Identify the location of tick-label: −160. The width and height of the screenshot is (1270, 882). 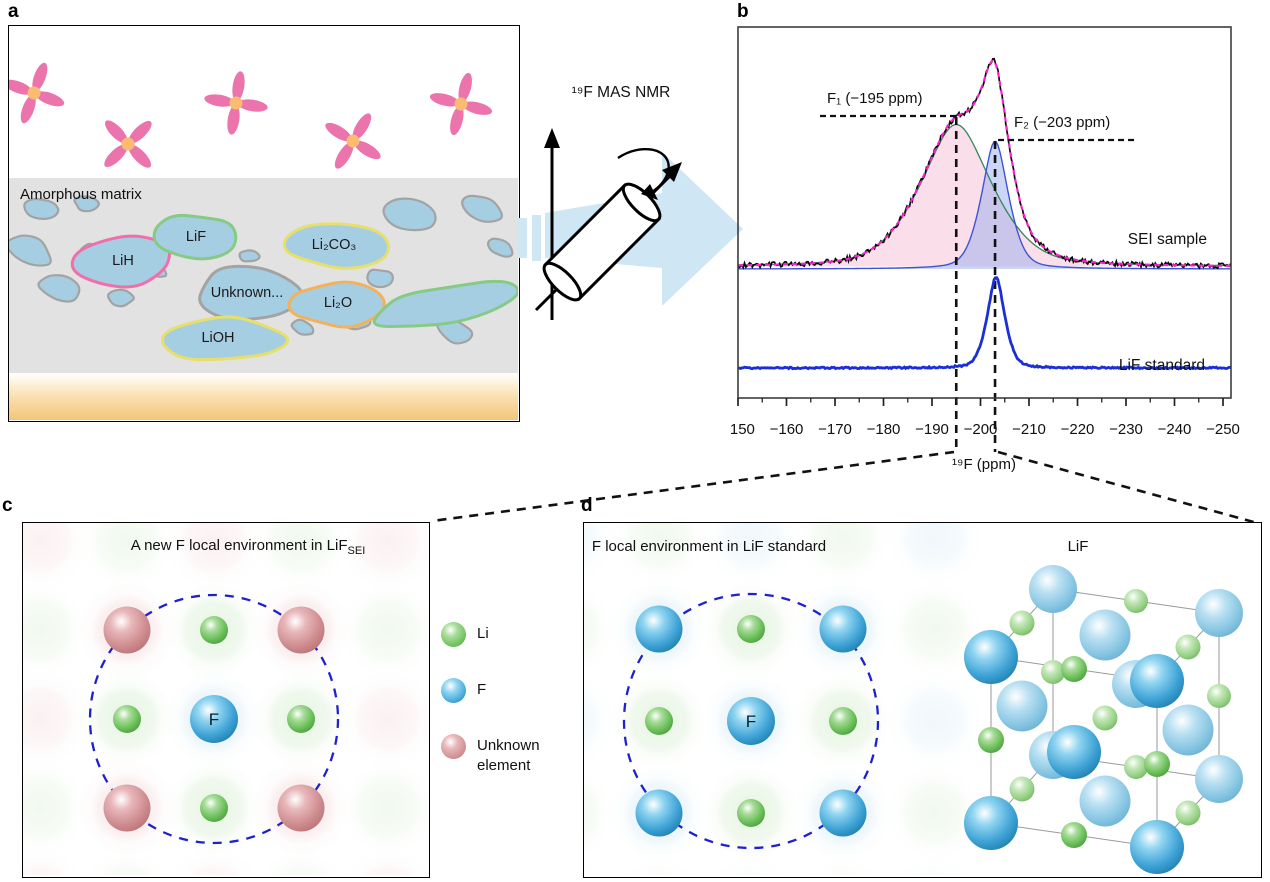
(787, 429).